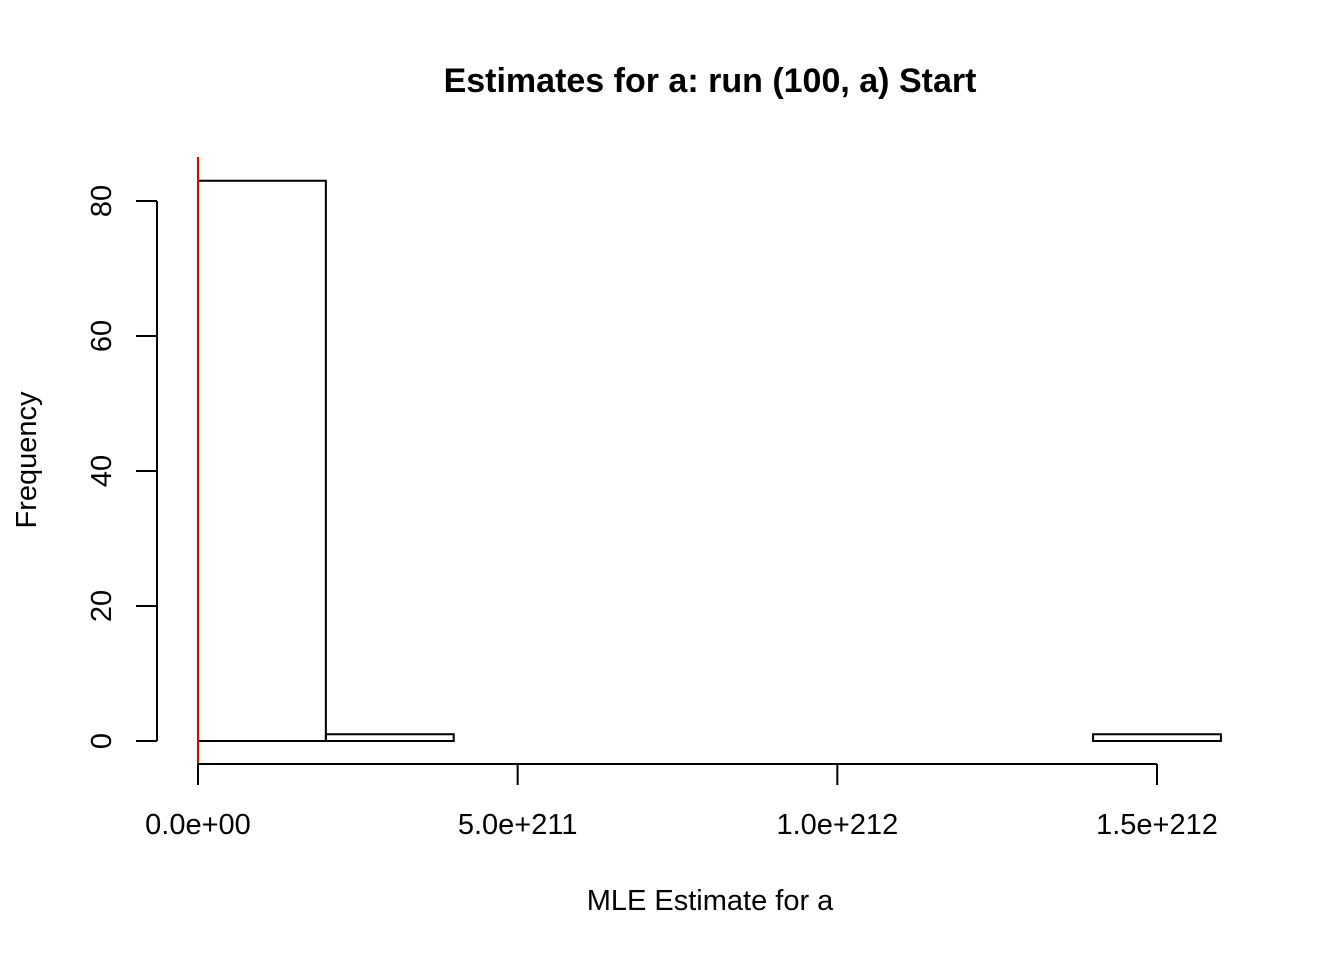 The width and height of the screenshot is (1344, 960). Describe the element at coordinates (102, 471) in the screenshot. I see `y-tick-label-3: 40` at that location.